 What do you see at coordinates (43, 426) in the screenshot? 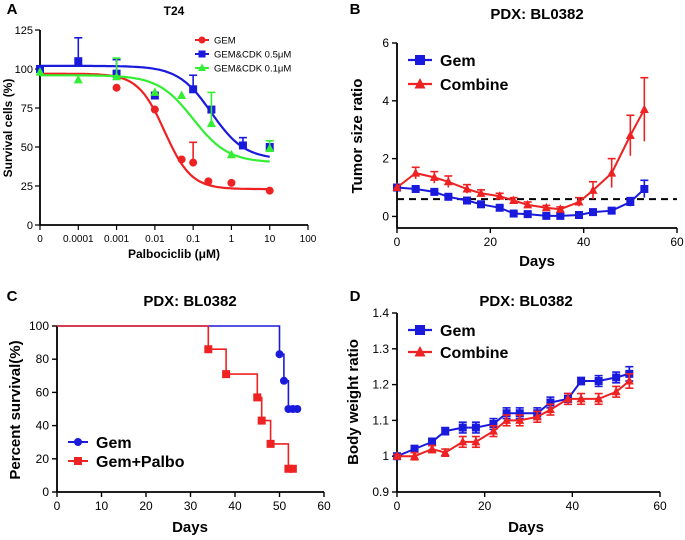
I see `y-tick-label: 40` at bounding box center [43, 426].